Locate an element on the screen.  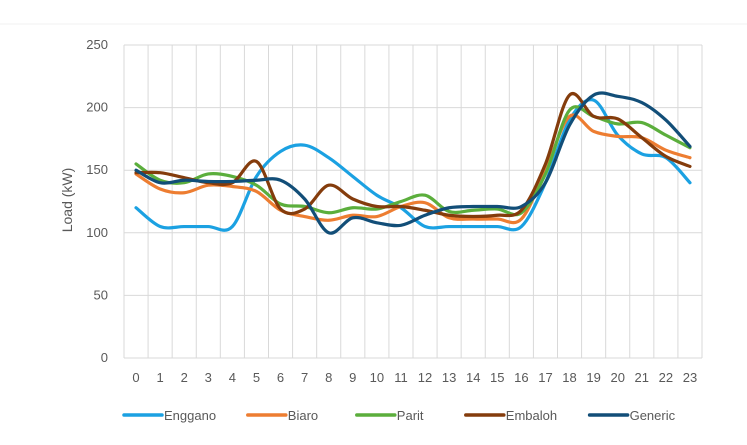
legend-label: Biaro is located at coordinates (303, 415).